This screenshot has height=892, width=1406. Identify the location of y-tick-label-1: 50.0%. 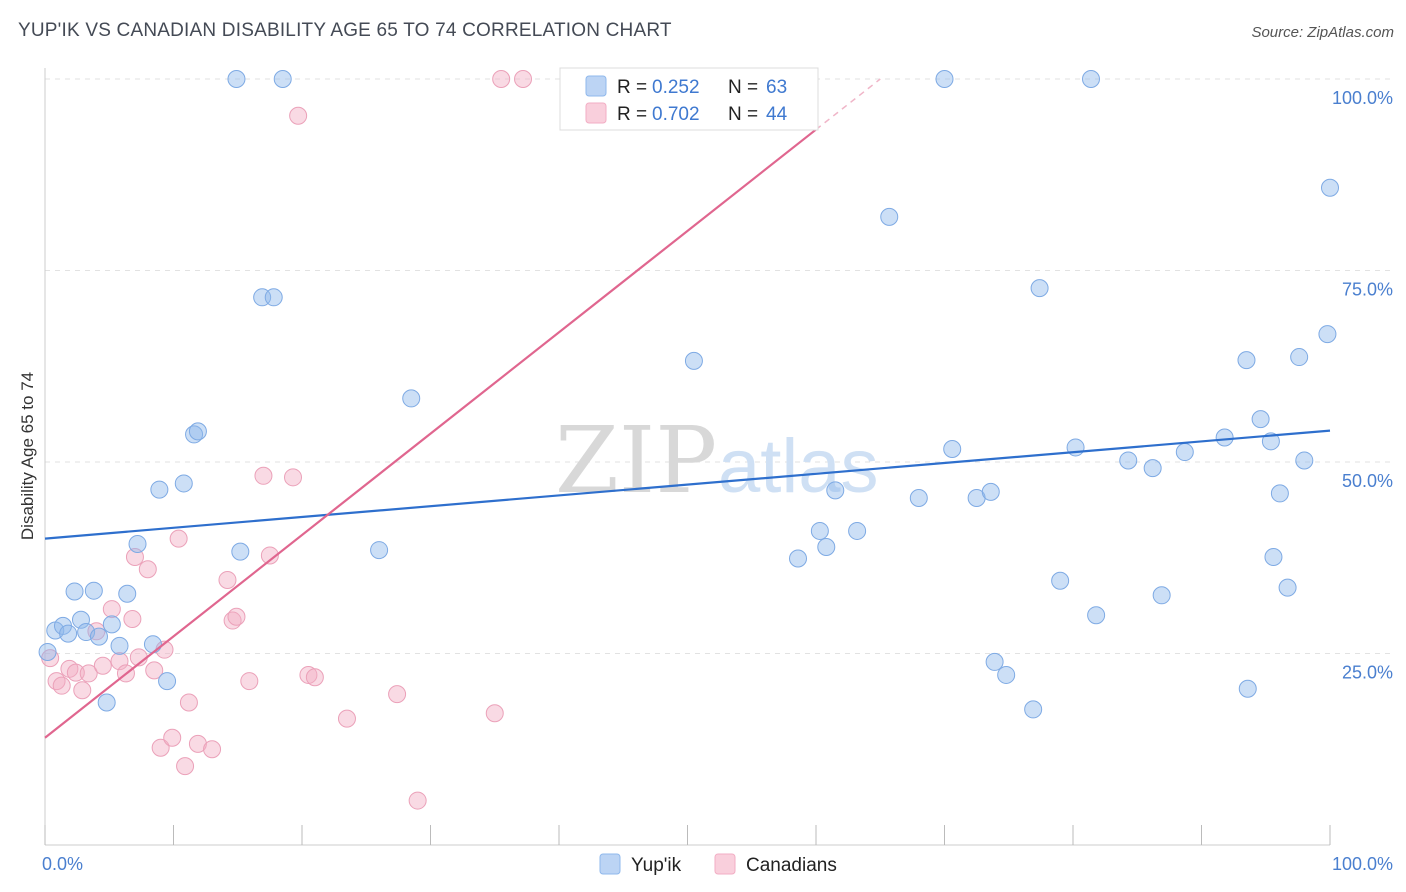
(1367, 481).